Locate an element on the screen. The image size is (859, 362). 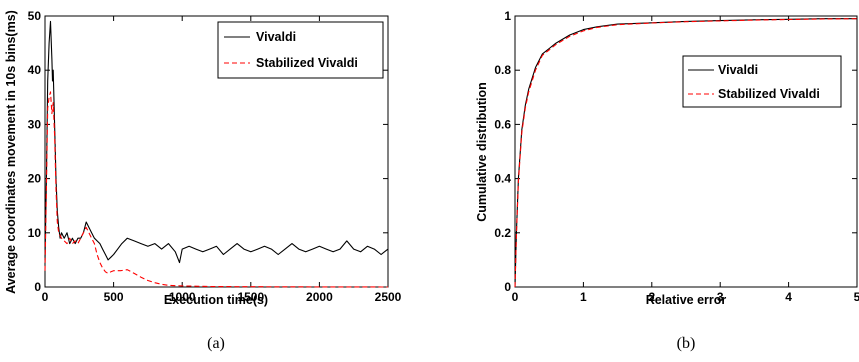
ylabel-b: Cumulative distribution is located at coordinates (482, 152).